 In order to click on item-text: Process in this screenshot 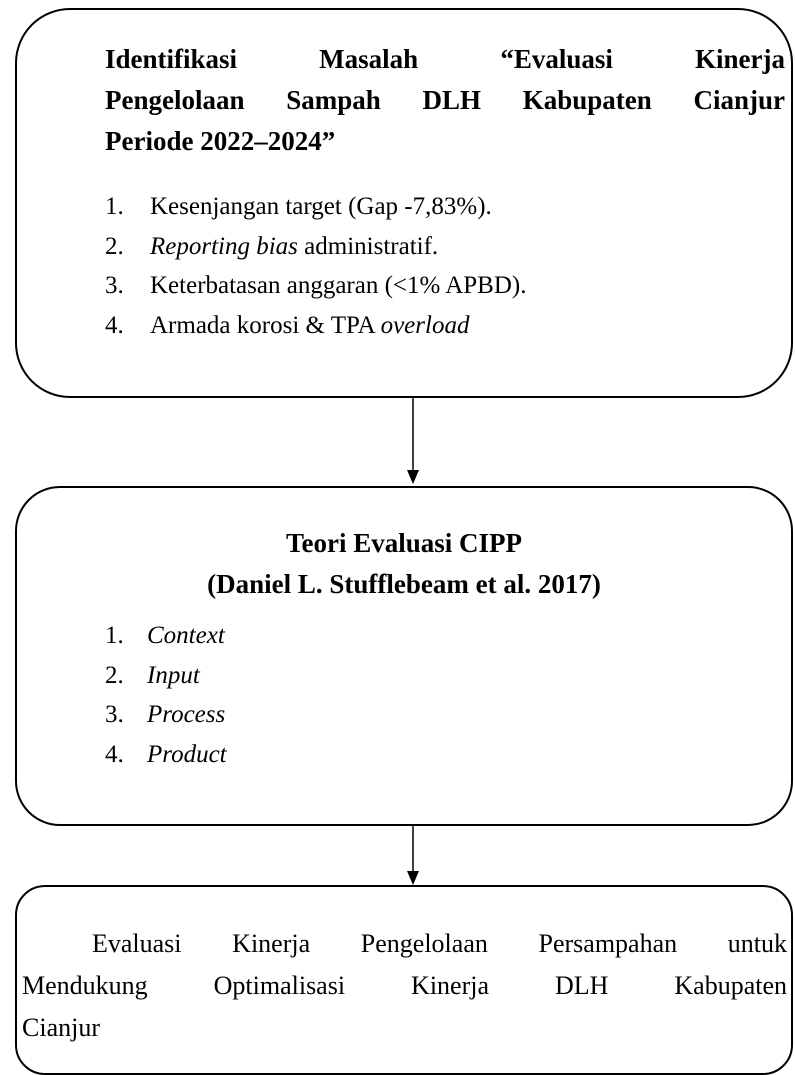, I will do `click(186, 715)`.